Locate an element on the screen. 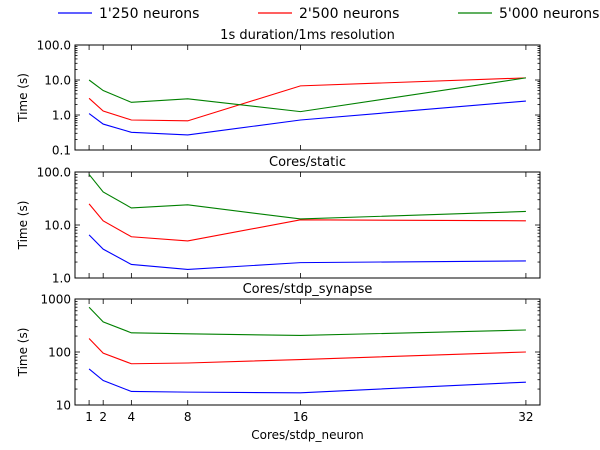  x-tick-label: 1 is located at coordinates (89, 417).